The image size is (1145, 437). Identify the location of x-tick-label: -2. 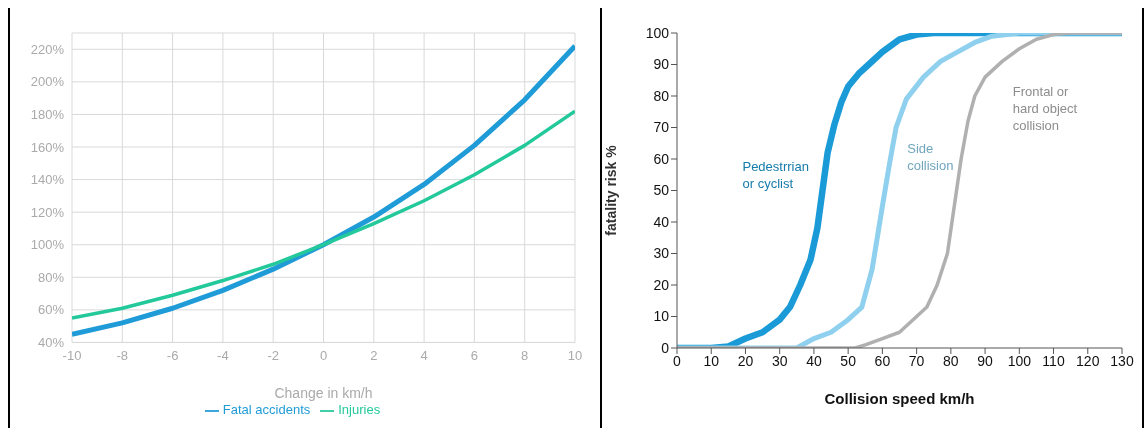
(273, 355).